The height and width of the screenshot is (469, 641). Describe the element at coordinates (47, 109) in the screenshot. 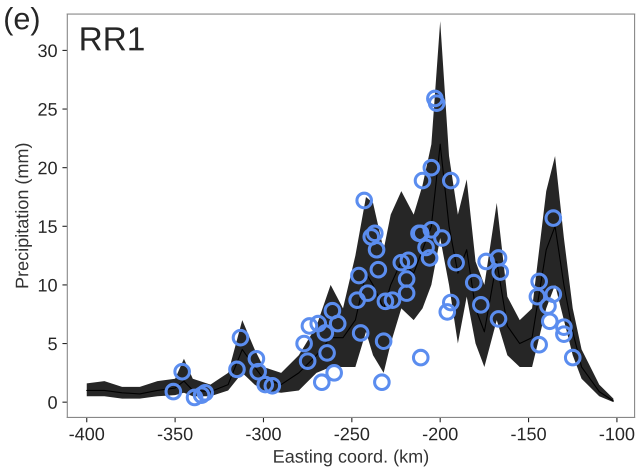

I see `y-tick-label: 25` at that location.